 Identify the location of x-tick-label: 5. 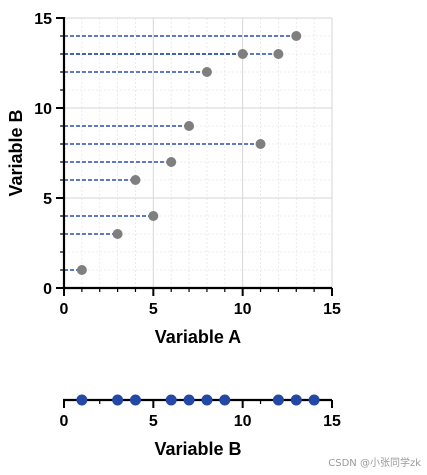
(153, 309).